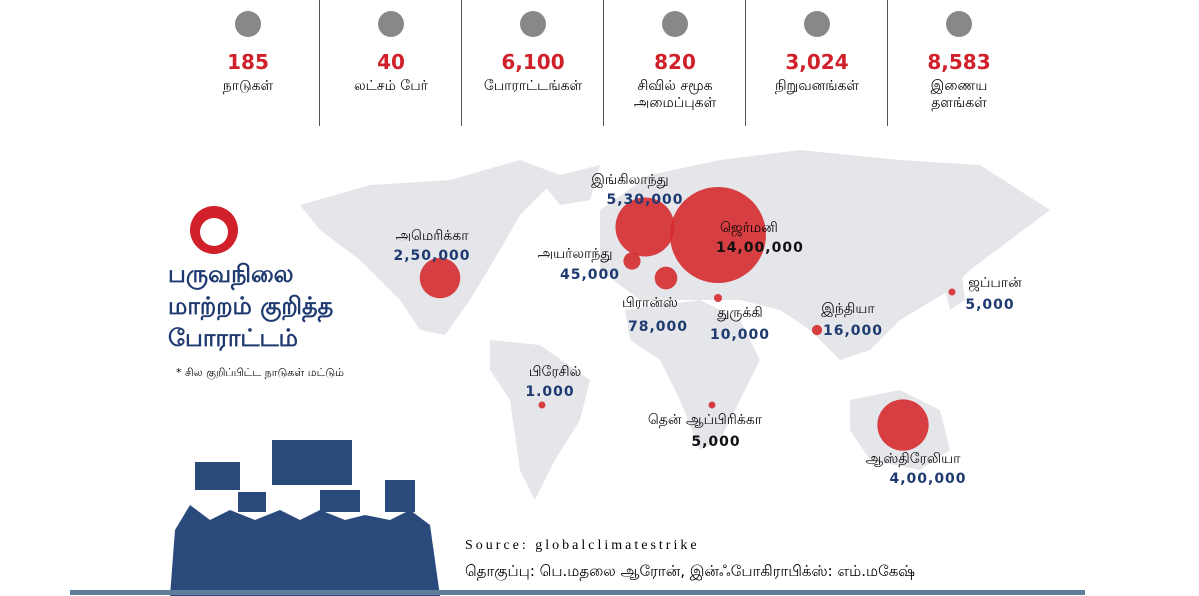 Image resolution: width=1199 pixels, height=596 pixels. Describe the element at coordinates (760, 248) in the screenshot. I see `country-value: 14,00,000` at that location.